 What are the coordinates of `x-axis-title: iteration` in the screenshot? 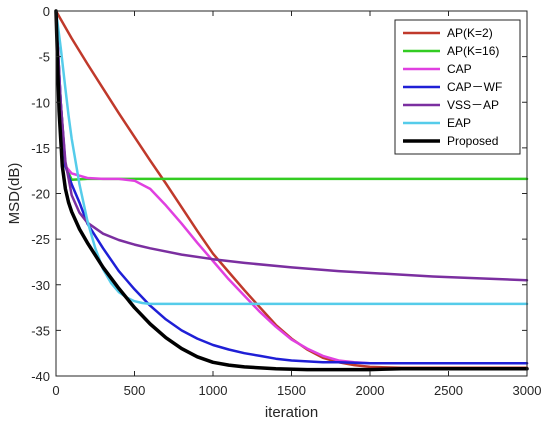 It's located at (291, 412).